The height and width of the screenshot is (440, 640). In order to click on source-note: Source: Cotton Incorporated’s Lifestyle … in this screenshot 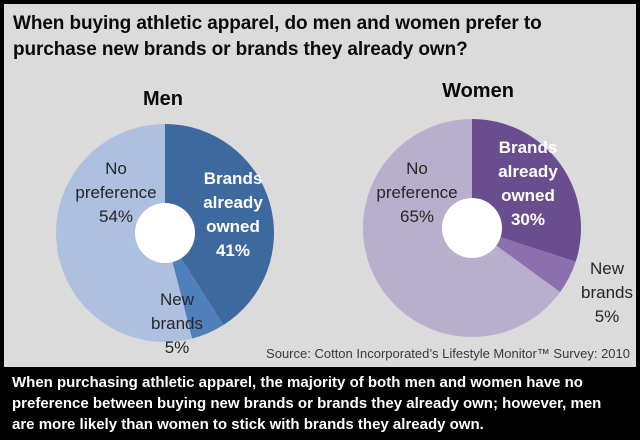, I will do `click(448, 353)`.